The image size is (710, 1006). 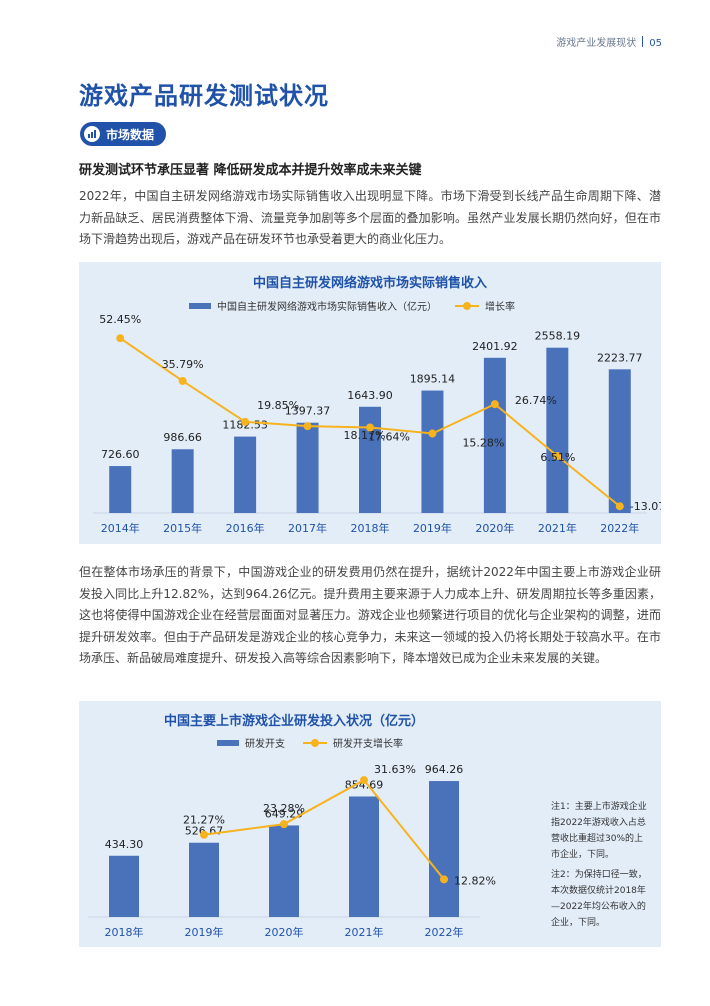 I want to click on bar-value-label: 726.60, so click(x=120, y=454).